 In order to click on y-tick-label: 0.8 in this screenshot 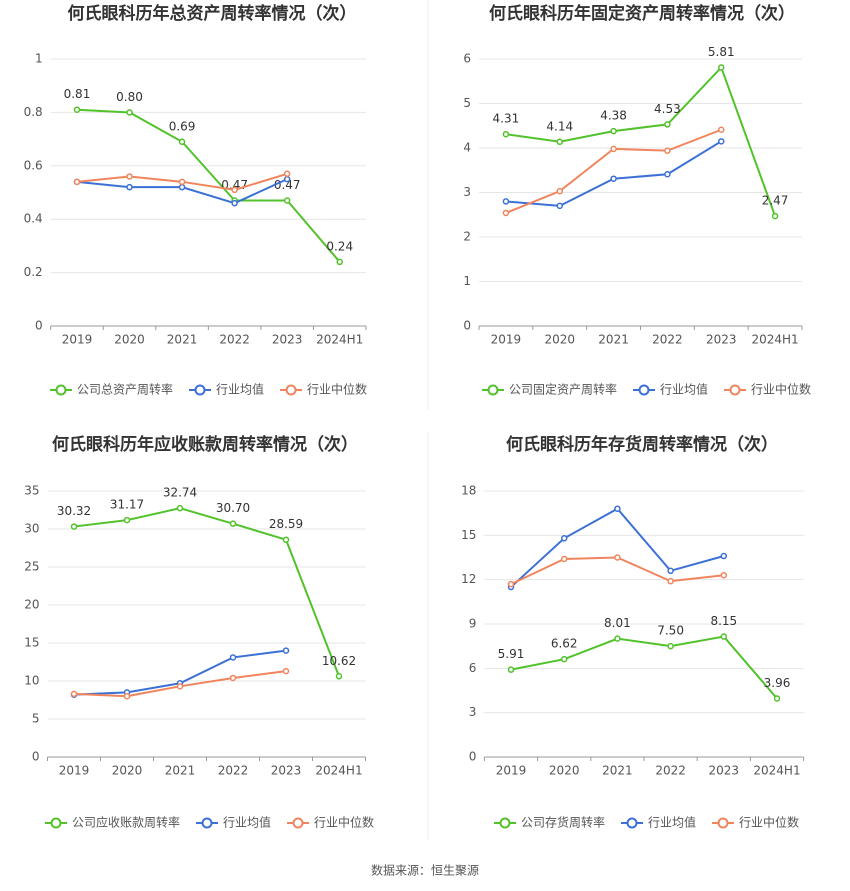, I will do `click(33, 112)`.